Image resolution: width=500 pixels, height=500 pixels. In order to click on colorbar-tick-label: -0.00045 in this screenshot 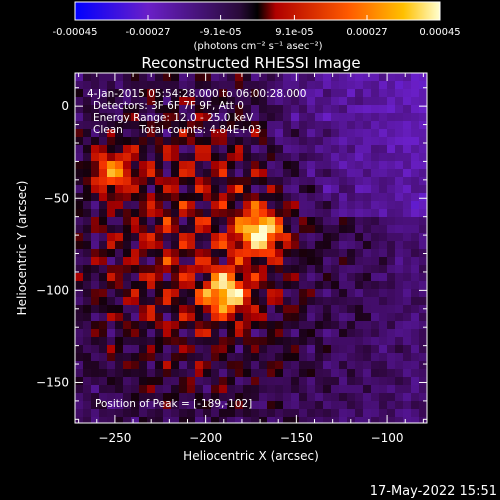, I will do `click(75, 32)`.